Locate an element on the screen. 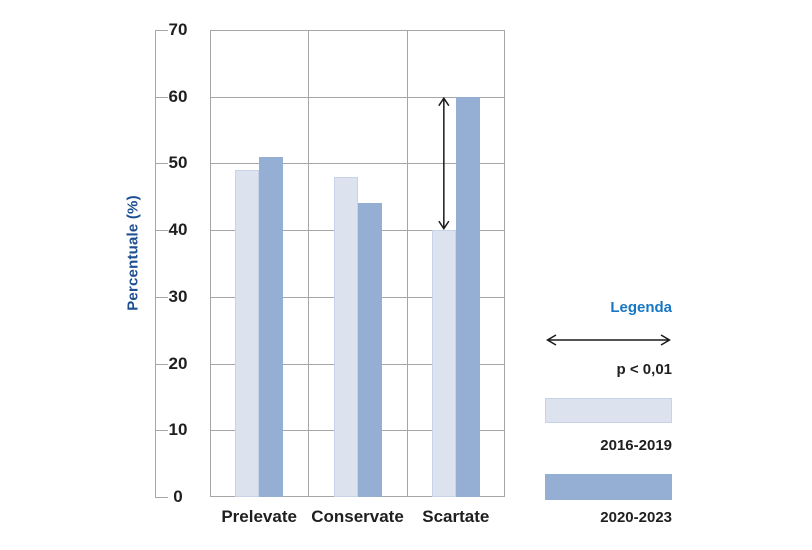  x-category-label: Prelevate is located at coordinates (259, 516).